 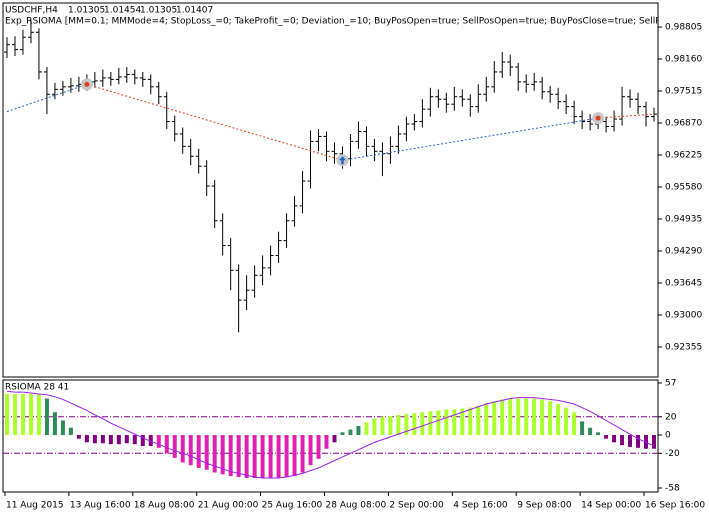 I want to click on y-tick-label: 0.98160, so click(x=683, y=60).